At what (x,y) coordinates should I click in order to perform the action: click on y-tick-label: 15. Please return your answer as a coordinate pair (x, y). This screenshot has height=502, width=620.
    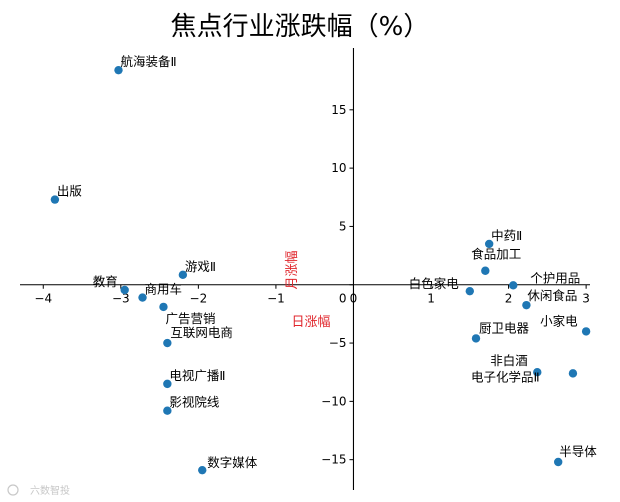
    Looking at the image, I should click on (338, 110).